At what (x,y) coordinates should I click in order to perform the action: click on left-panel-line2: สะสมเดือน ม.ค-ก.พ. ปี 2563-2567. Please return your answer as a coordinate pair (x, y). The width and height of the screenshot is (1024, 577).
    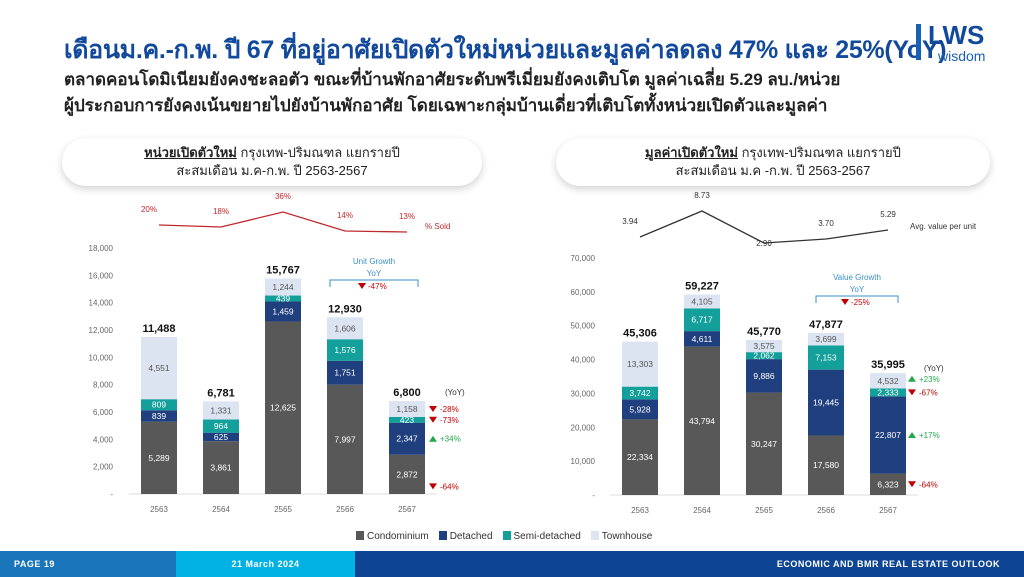
    Looking at the image, I should click on (272, 170).